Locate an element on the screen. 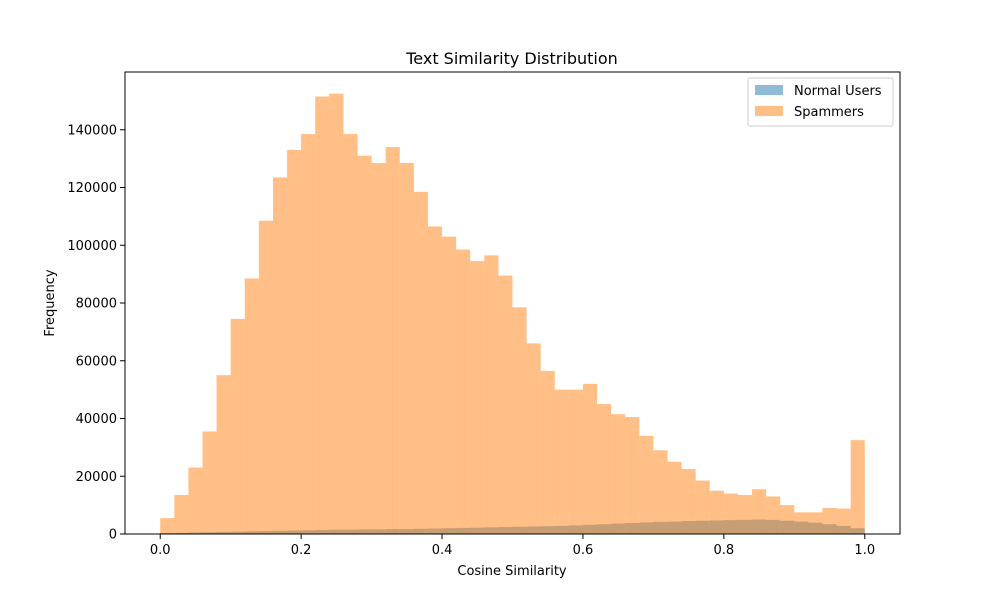 This screenshot has height=600, width=1000. x-tick-label: 0.8 is located at coordinates (724, 550).